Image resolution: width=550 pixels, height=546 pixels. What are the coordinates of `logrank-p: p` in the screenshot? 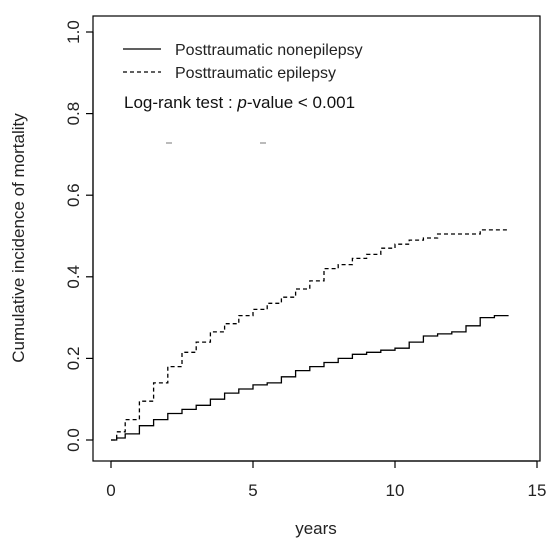 It's located at (241, 102).